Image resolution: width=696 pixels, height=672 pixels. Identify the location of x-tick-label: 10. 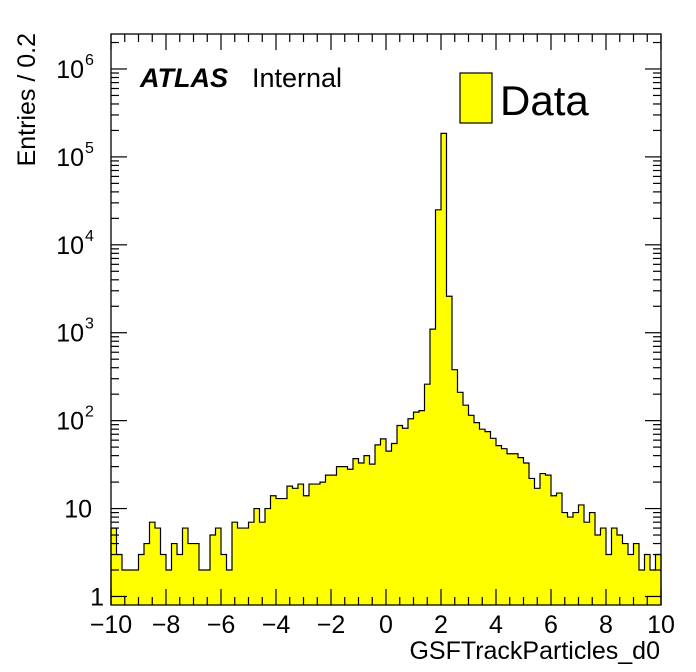
(661, 625).